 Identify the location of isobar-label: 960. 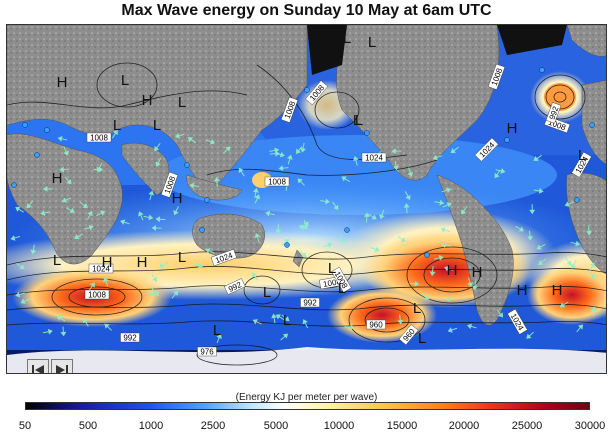
(376, 324).